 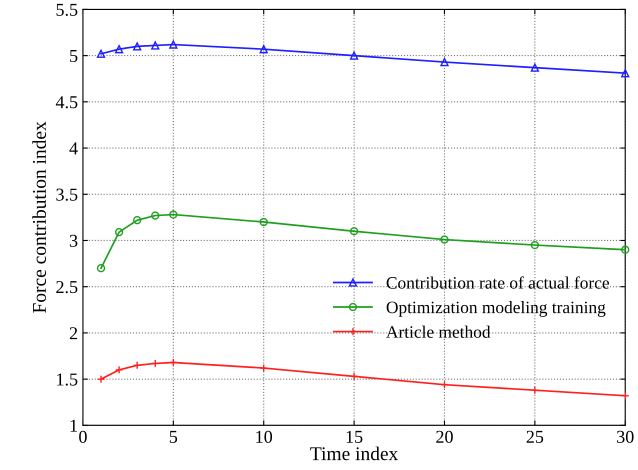 I want to click on y-tick-label: 2, so click(x=74, y=333).